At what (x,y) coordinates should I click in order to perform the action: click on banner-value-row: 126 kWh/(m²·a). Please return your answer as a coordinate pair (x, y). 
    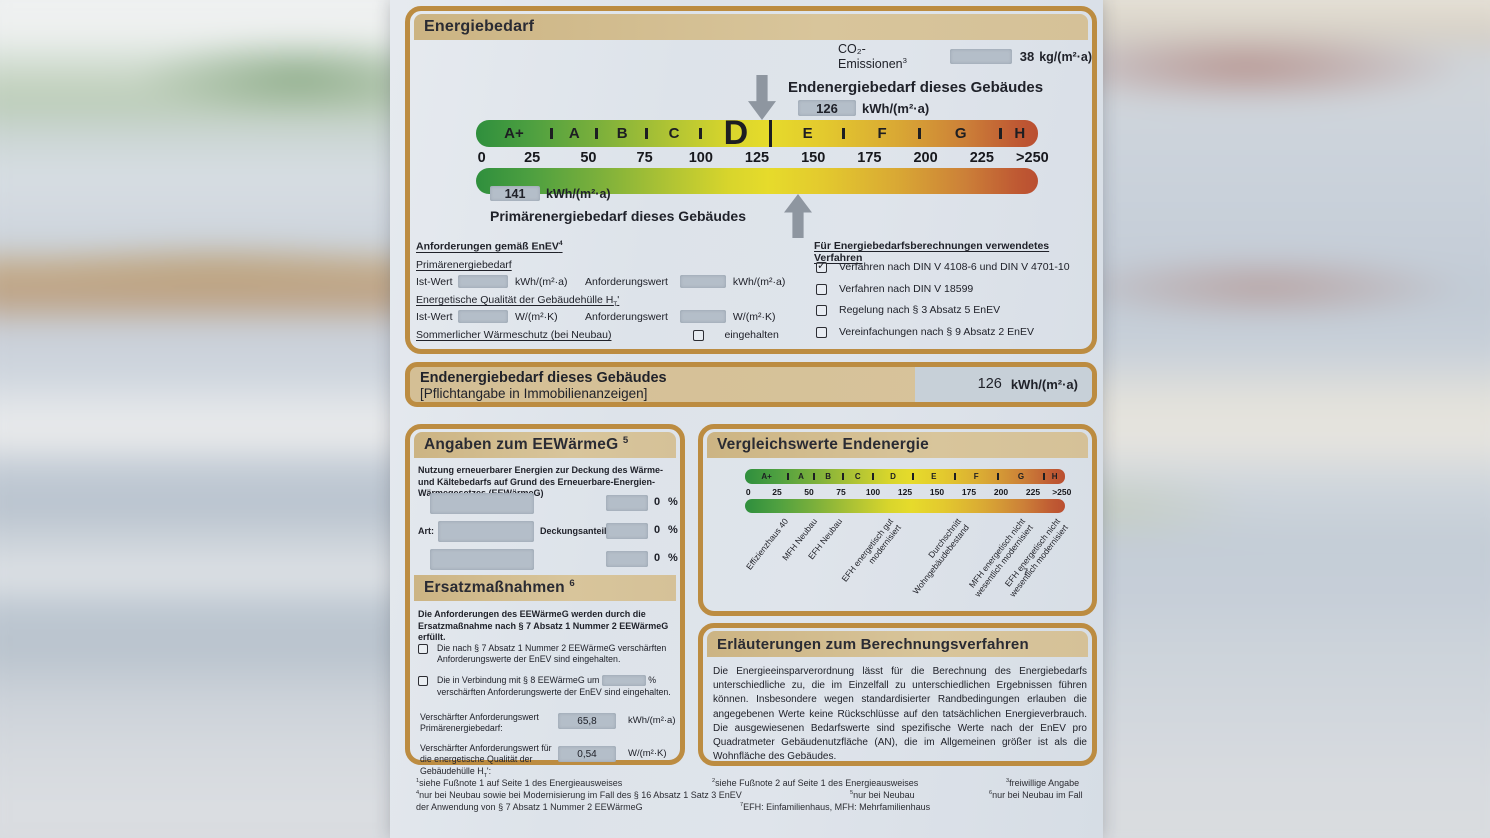
    Looking at the image, I should click on (1028, 384).